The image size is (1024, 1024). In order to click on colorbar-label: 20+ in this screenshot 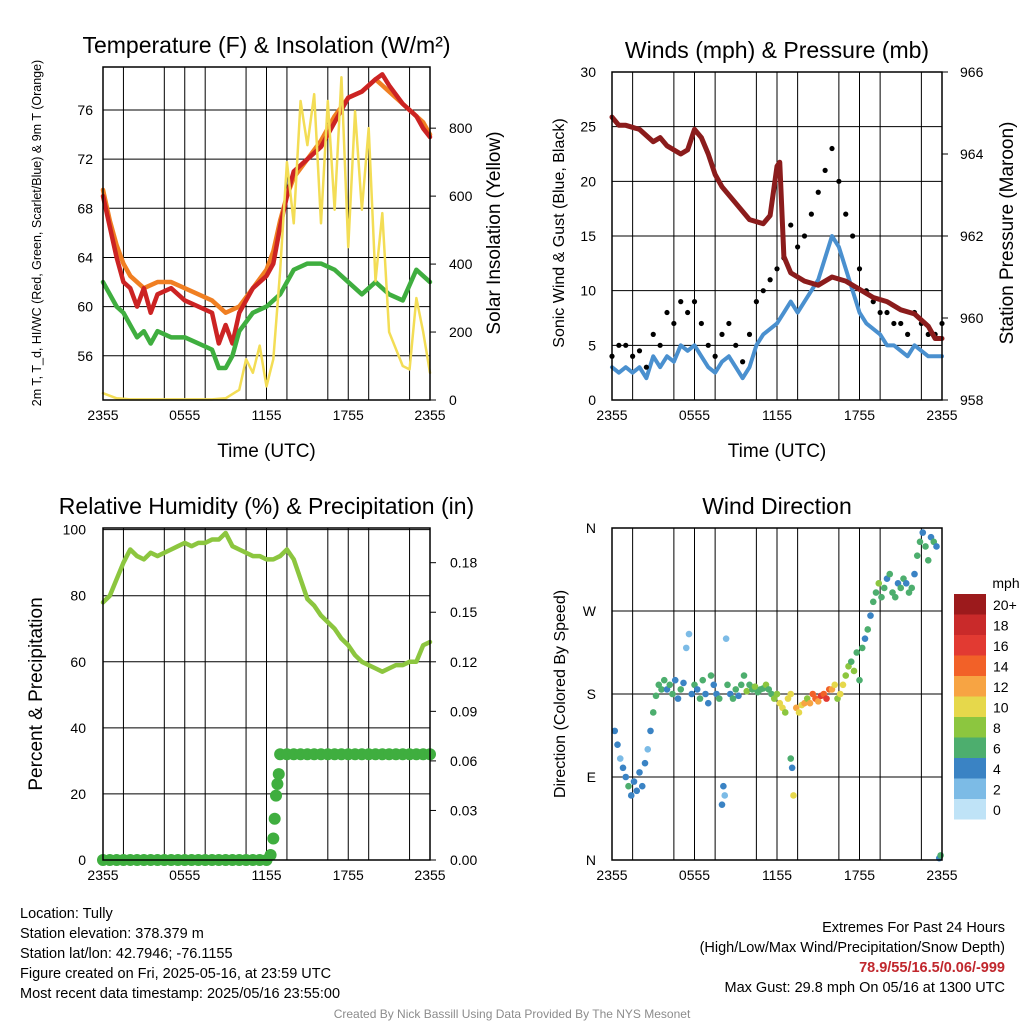, I will do `click(1005, 605)`.